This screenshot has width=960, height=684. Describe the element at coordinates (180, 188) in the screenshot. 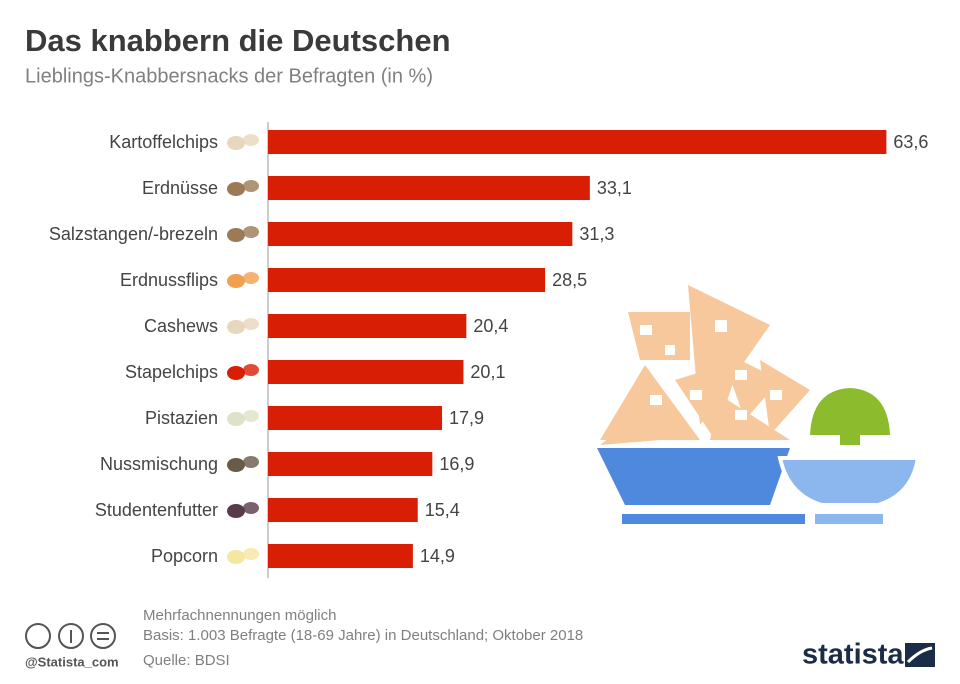

I see `category-label: Erdnüsse` at that location.